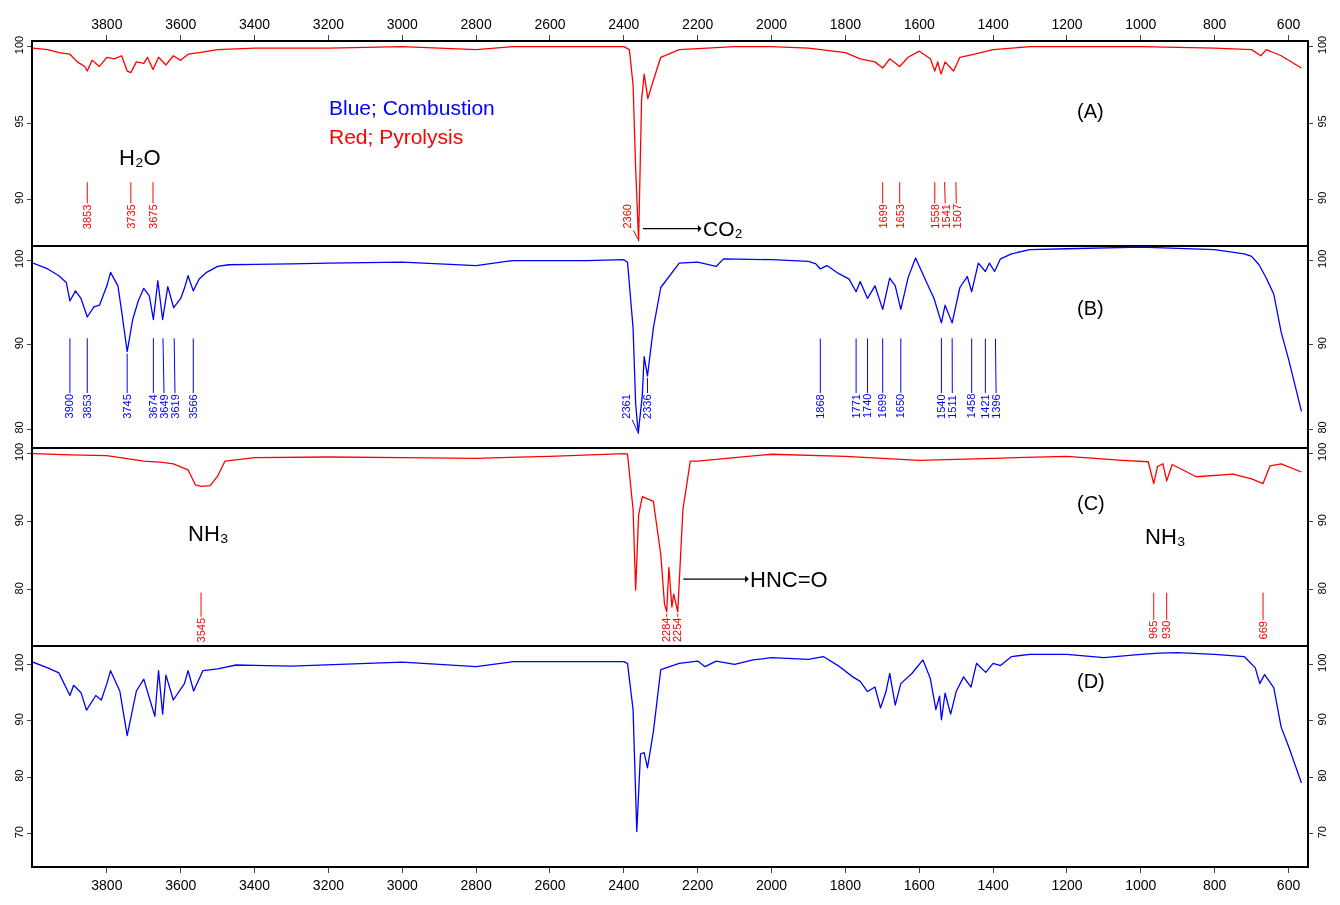 This screenshot has width=1340, height=905. Describe the element at coordinates (899, 216) in the screenshot. I see `annotation: 1653` at that location.